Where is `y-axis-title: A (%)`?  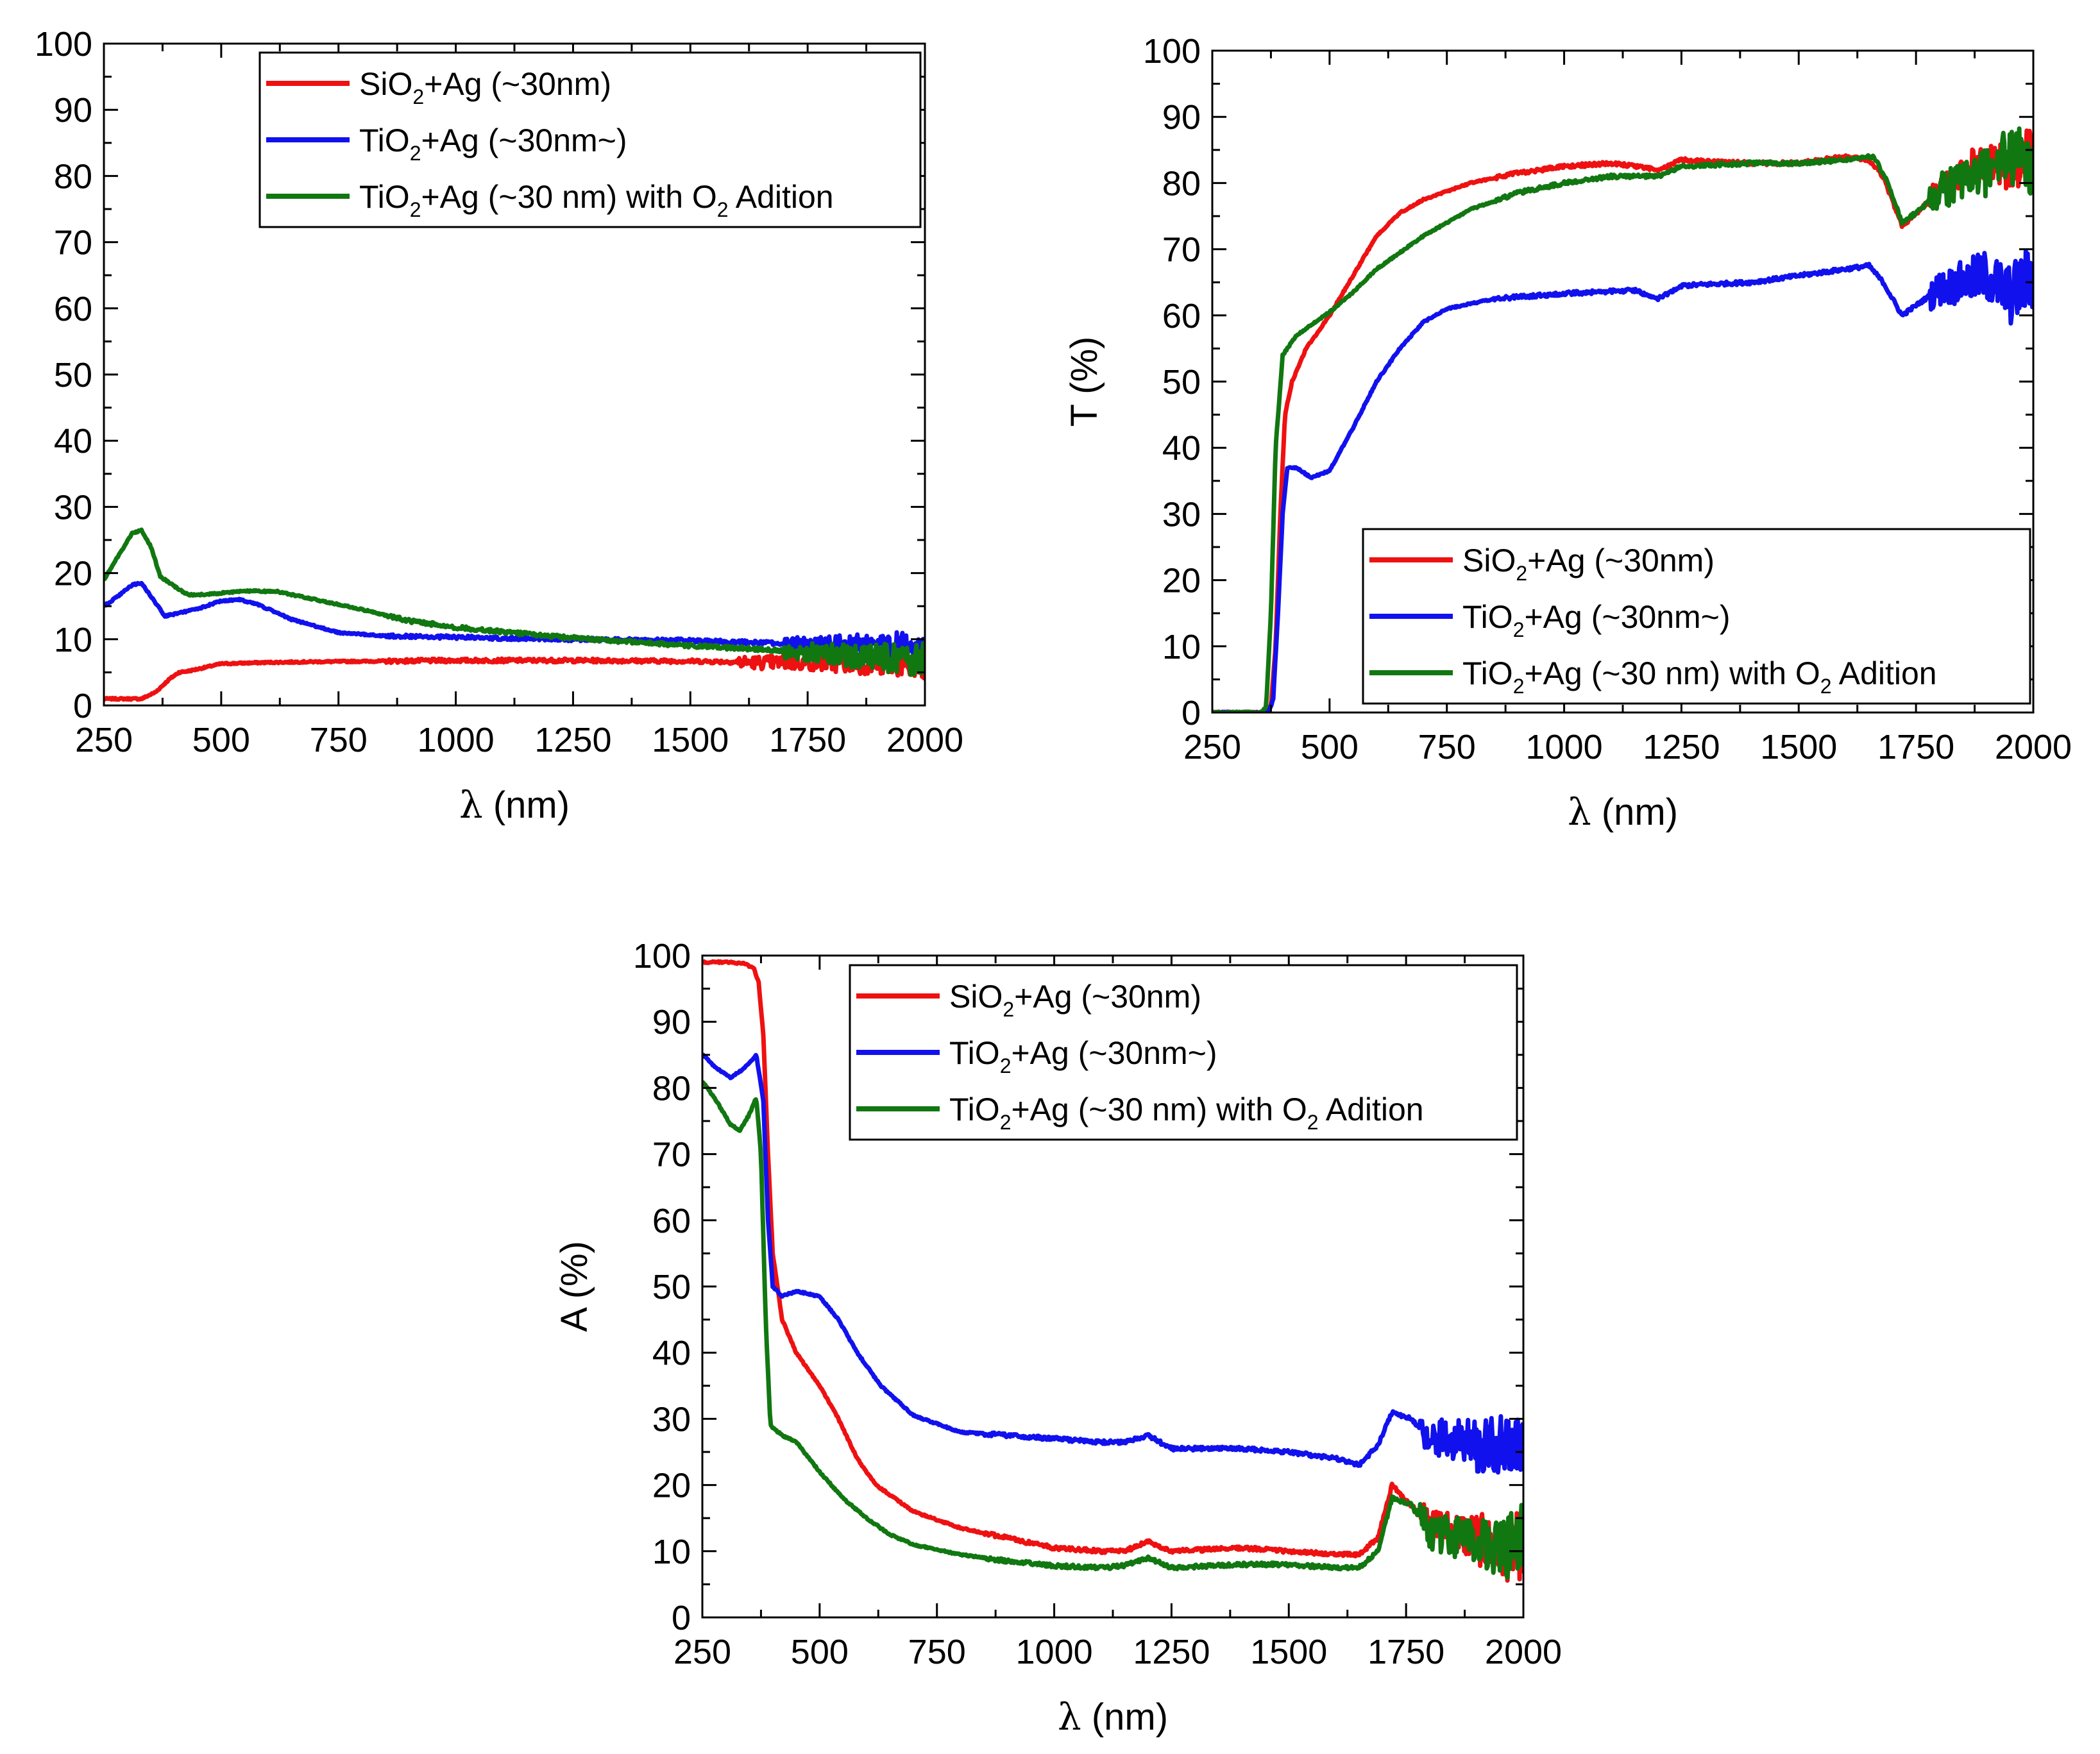
y-axis-title: A (%) is located at coordinates (574, 1286).